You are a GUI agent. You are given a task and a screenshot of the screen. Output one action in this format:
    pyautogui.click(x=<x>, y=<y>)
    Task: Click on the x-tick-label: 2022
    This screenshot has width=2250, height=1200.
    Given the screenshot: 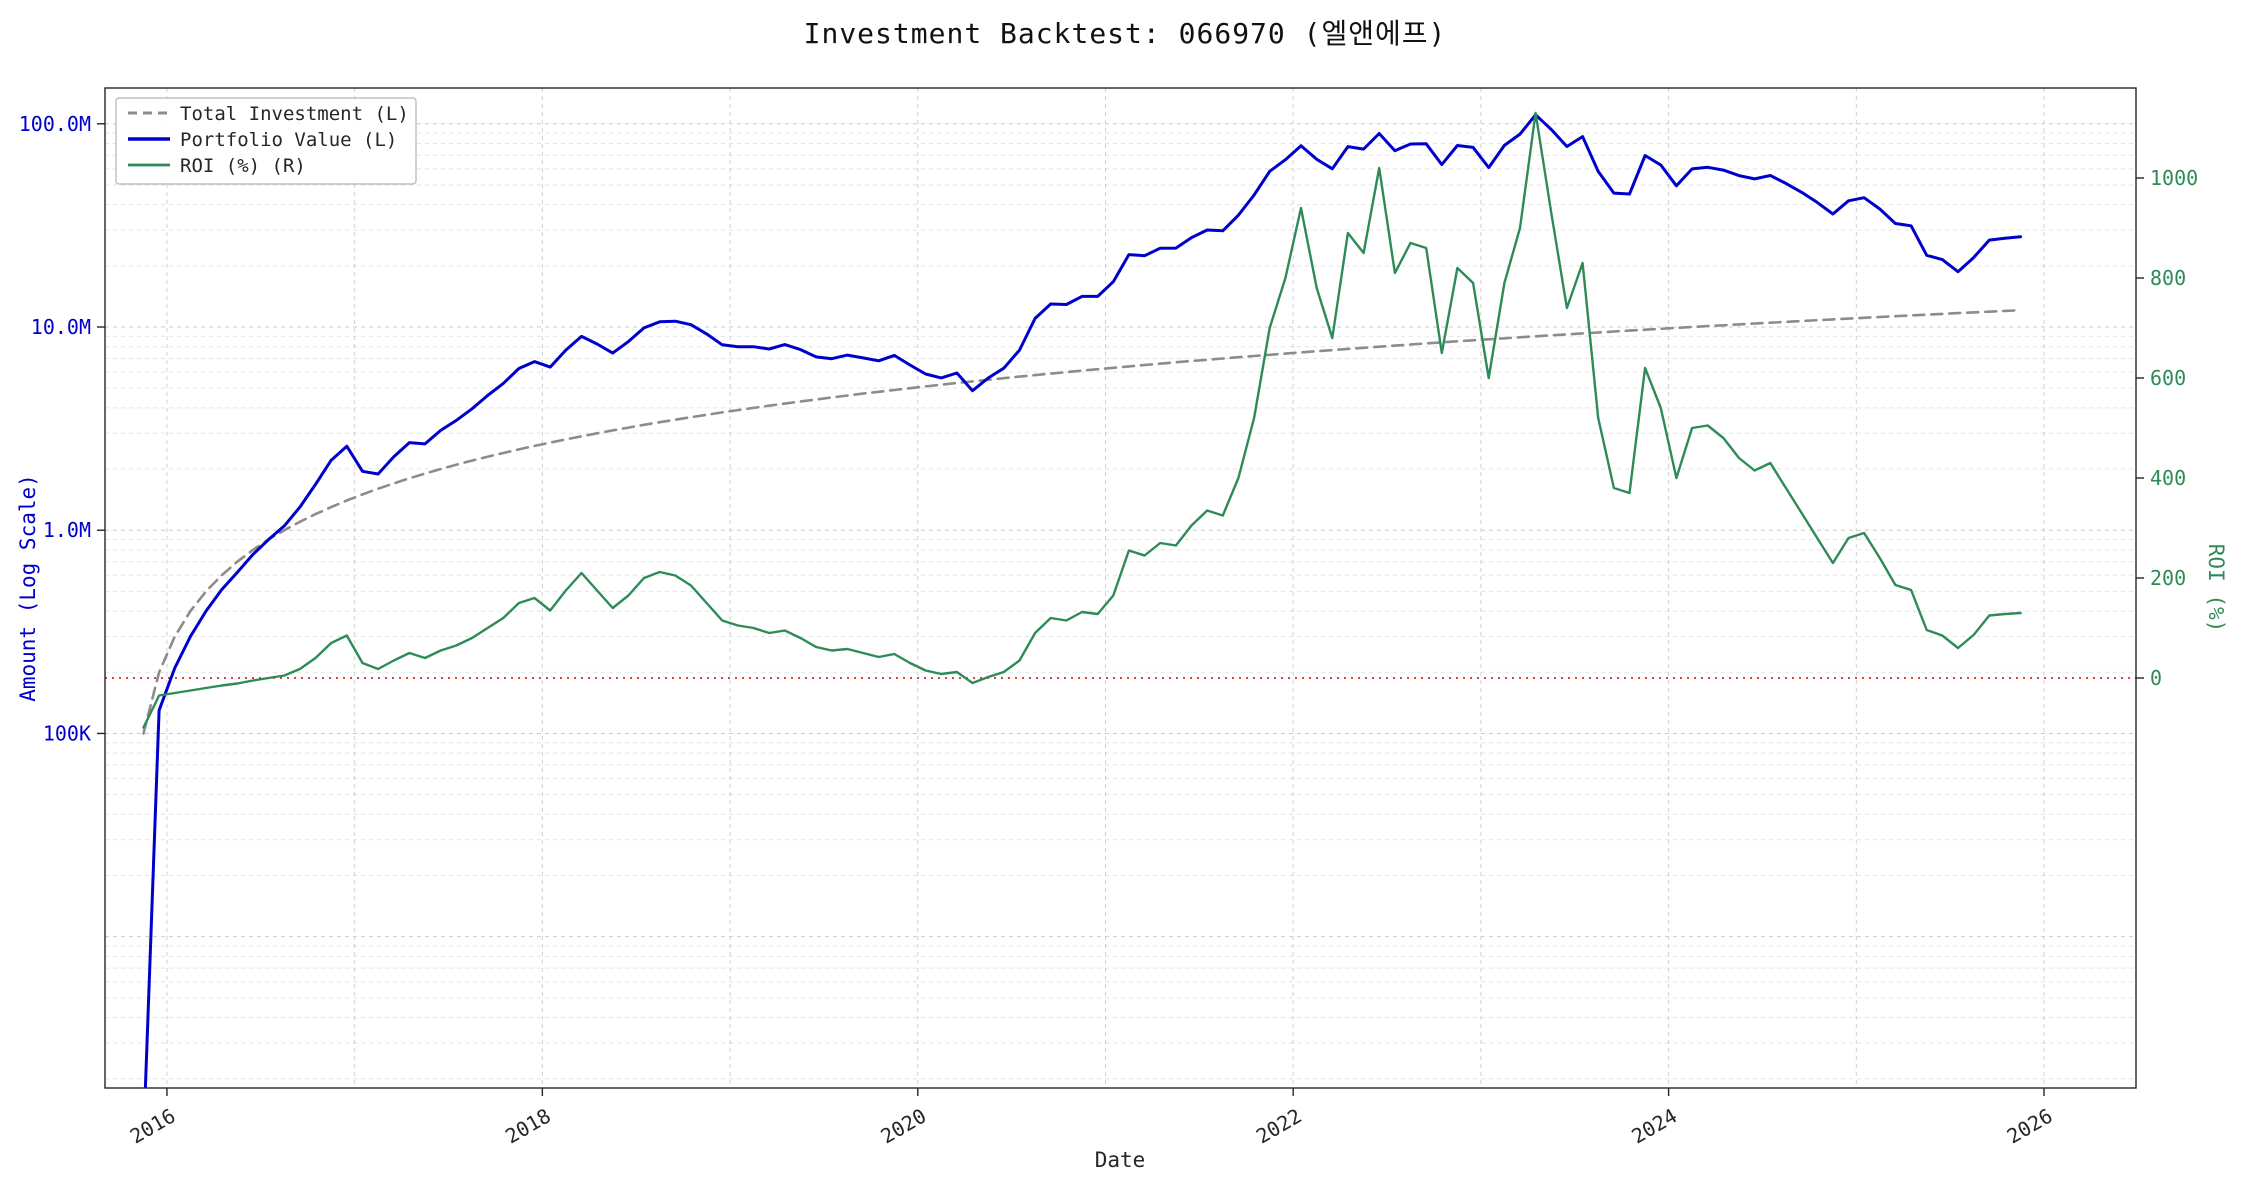 What is the action you would take?
    pyautogui.click(x=1279, y=1126)
    